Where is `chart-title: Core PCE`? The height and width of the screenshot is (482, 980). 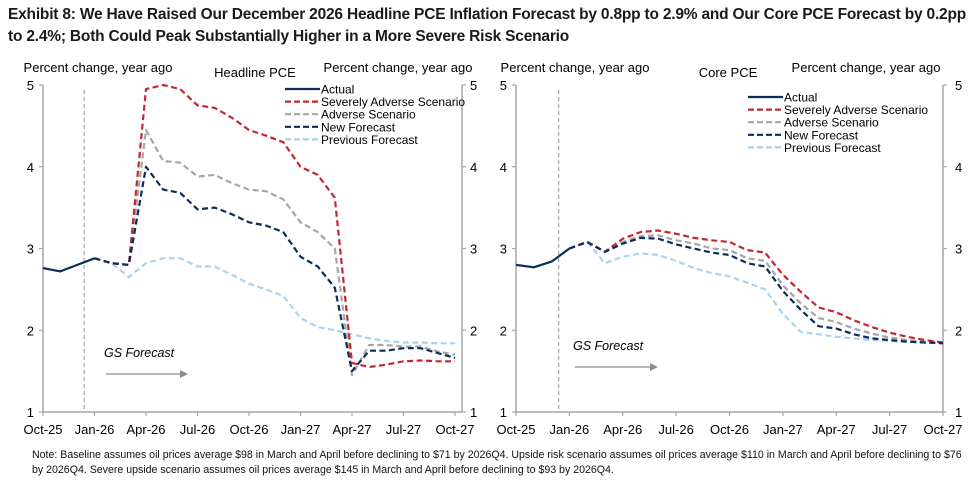 chart-title: Core PCE is located at coordinates (728, 72).